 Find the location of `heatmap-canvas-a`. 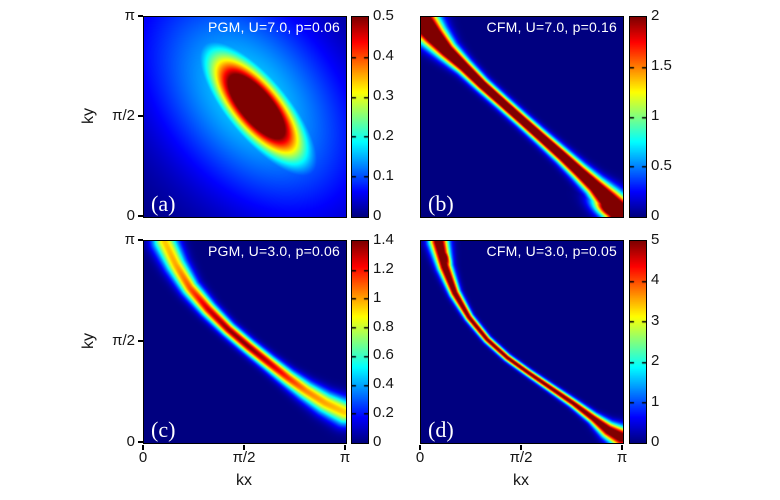

heatmap-canvas-a is located at coordinates (245, 117).